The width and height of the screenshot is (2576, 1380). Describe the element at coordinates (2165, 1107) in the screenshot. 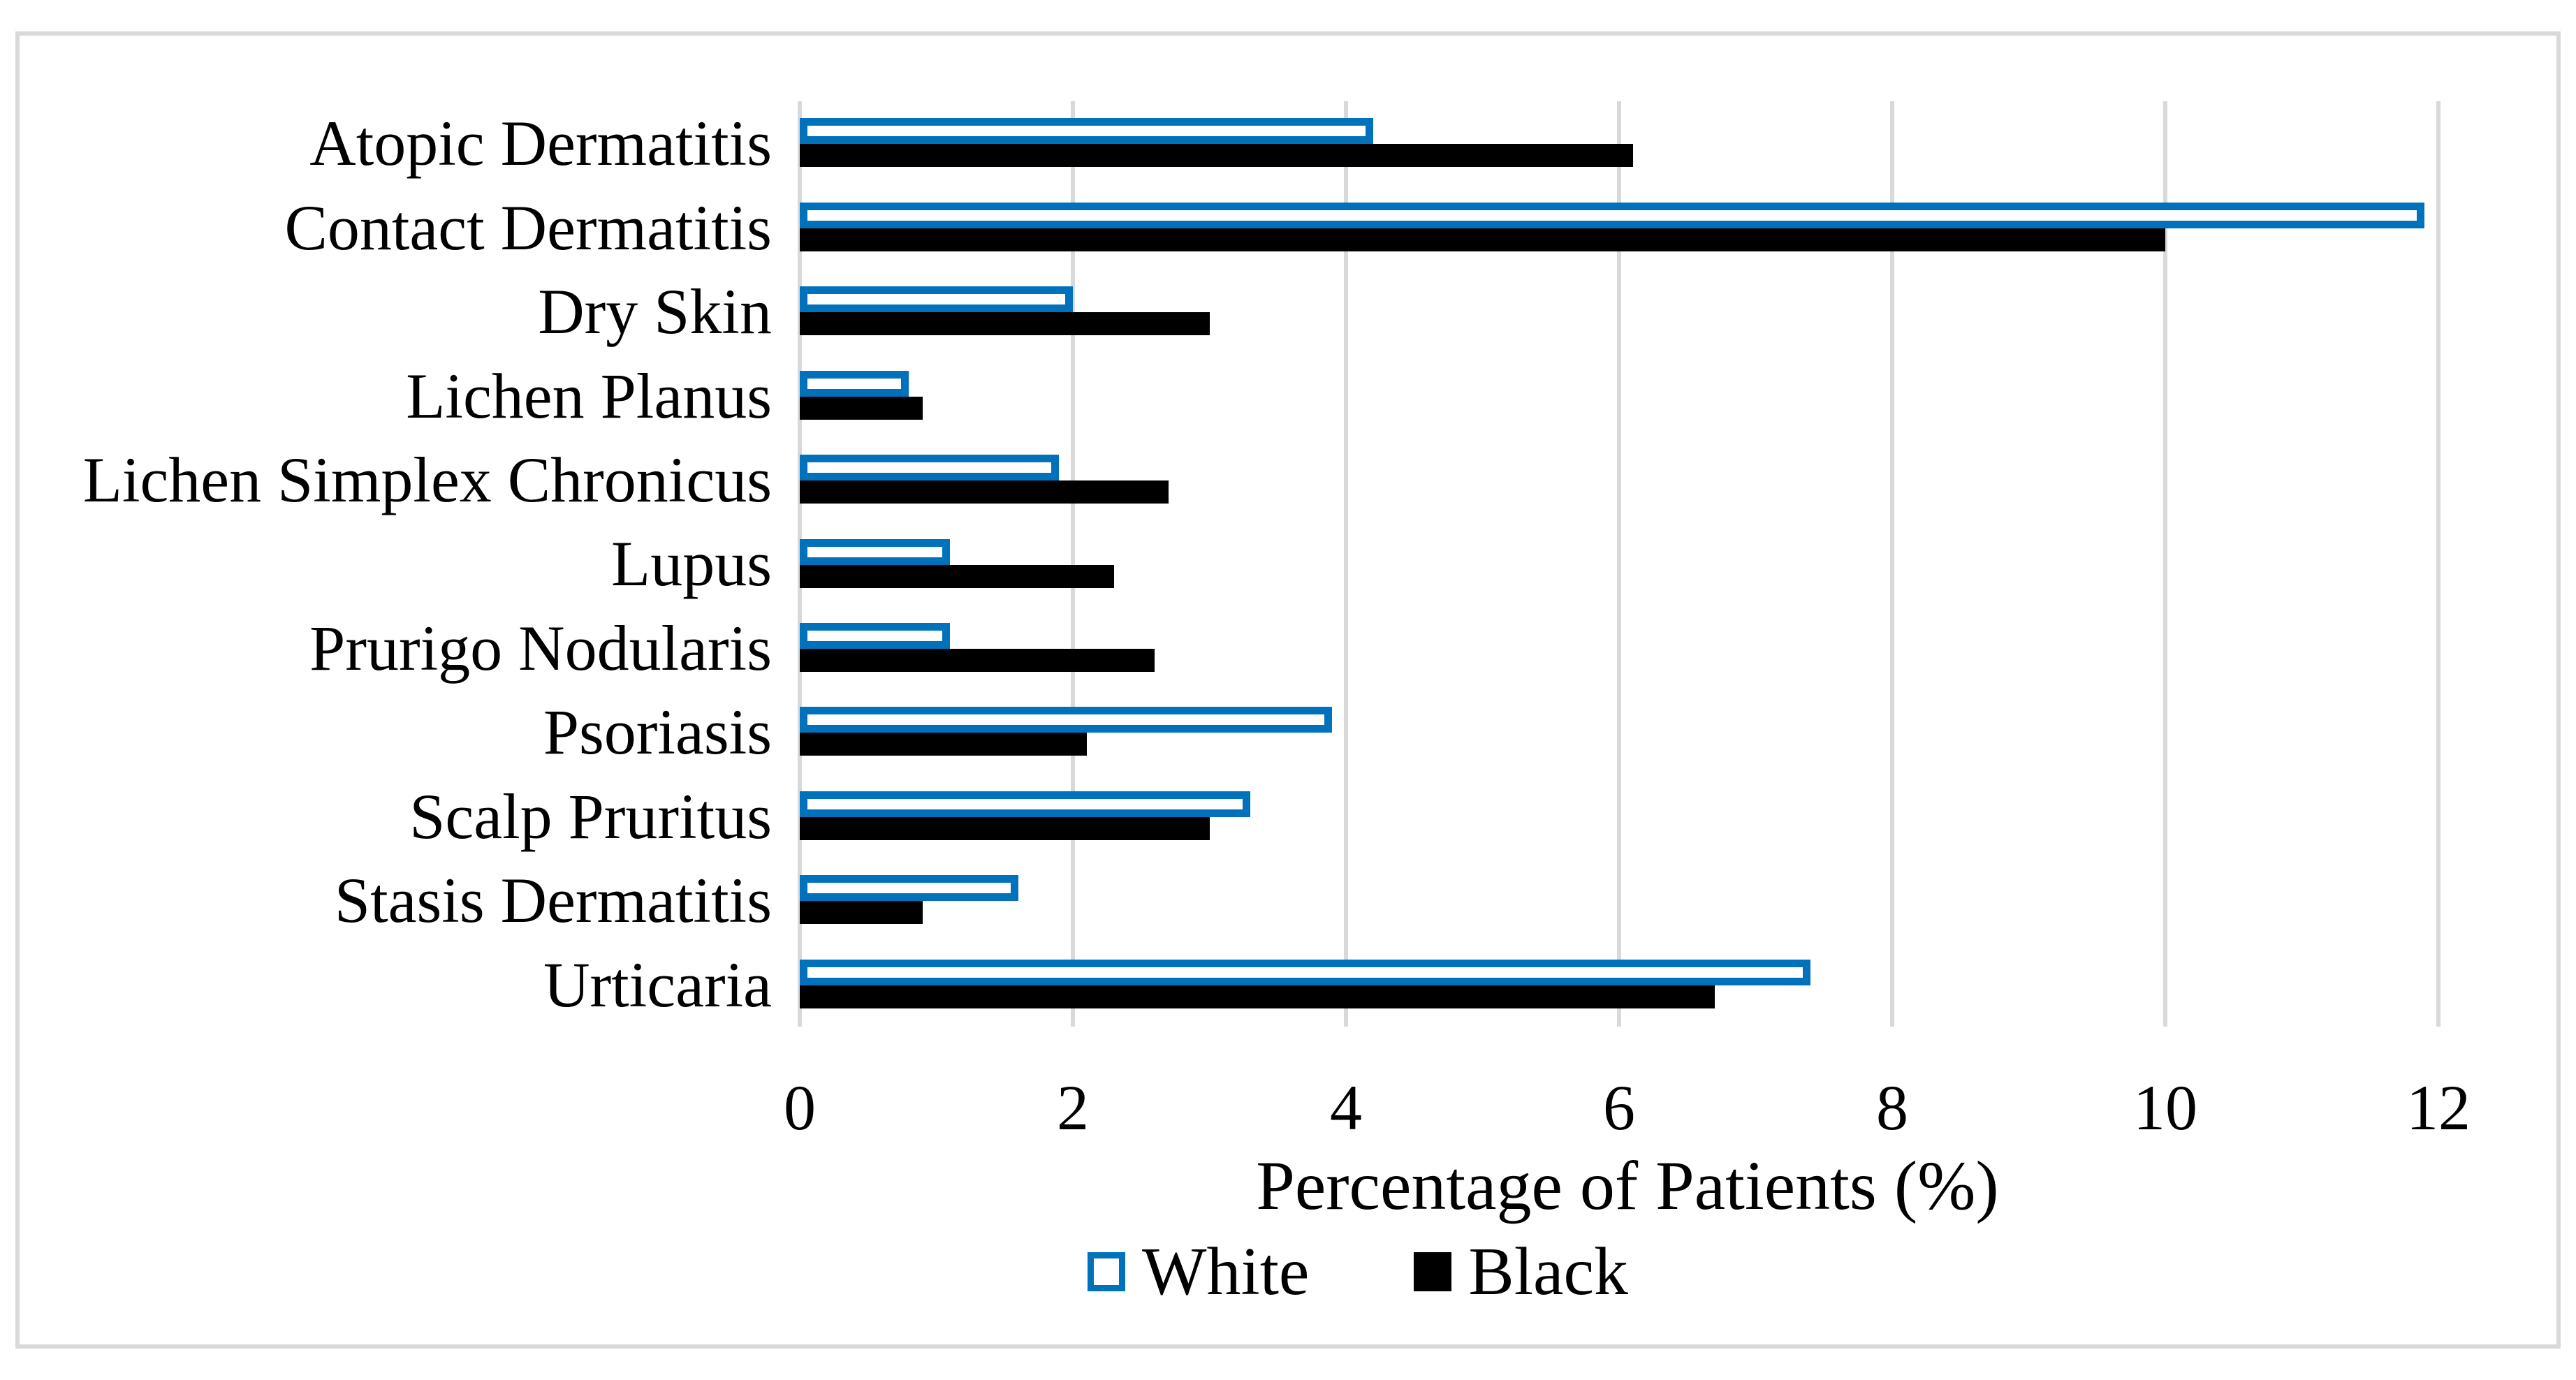

I see `x-tick-label-10: 10` at that location.